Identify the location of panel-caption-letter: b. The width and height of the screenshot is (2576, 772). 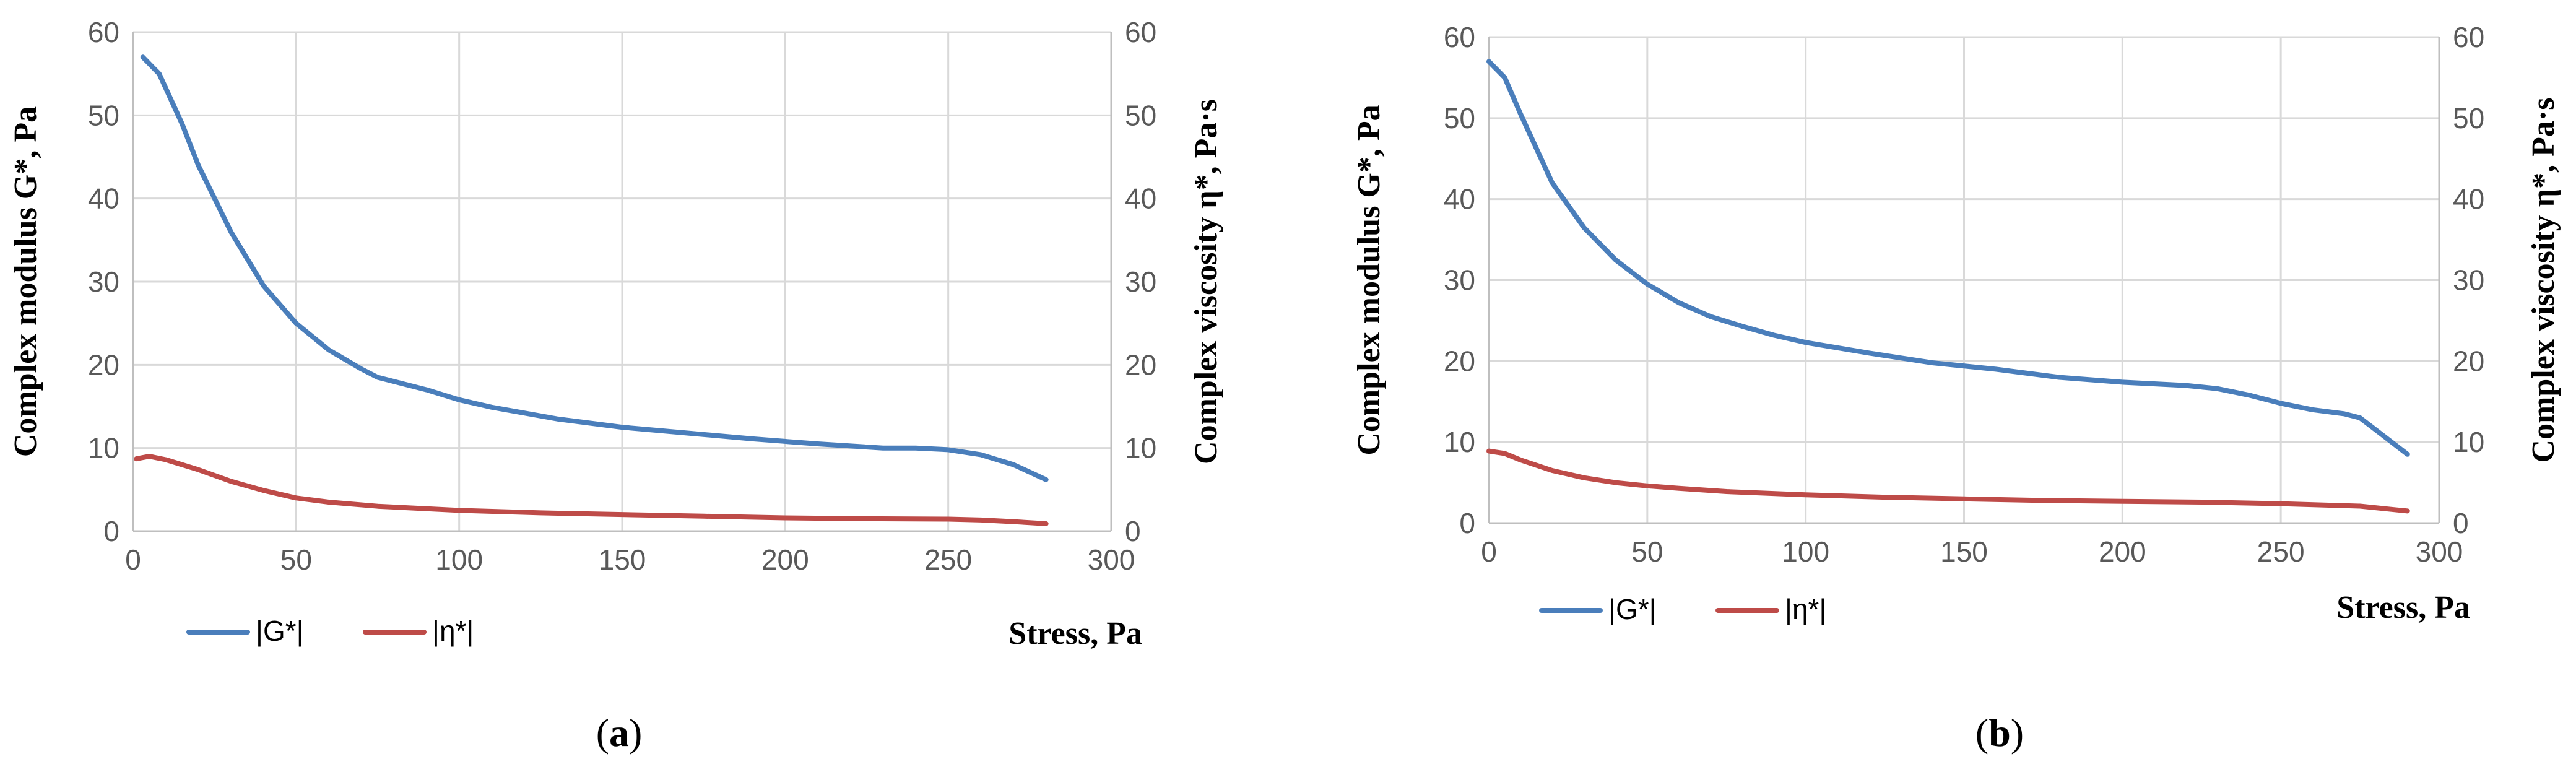
(1999, 733).